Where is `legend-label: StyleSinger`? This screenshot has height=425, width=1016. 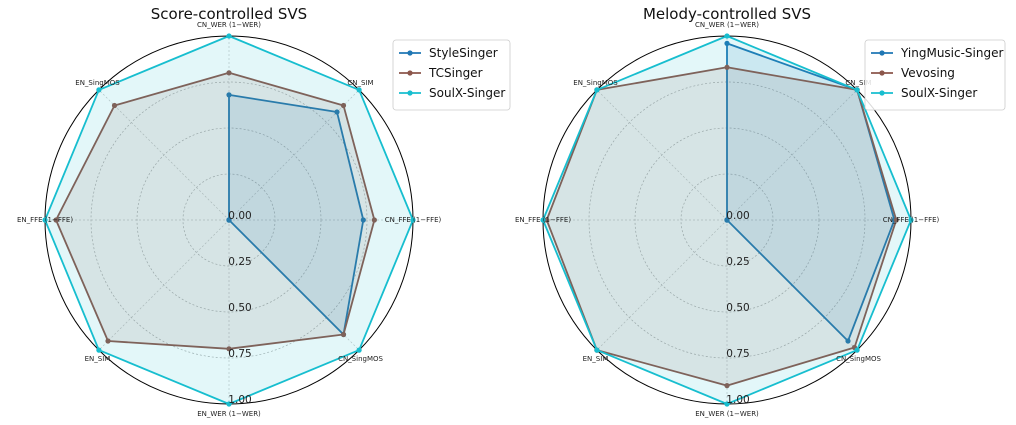
legend-label: StyleSinger is located at coordinates (463, 53).